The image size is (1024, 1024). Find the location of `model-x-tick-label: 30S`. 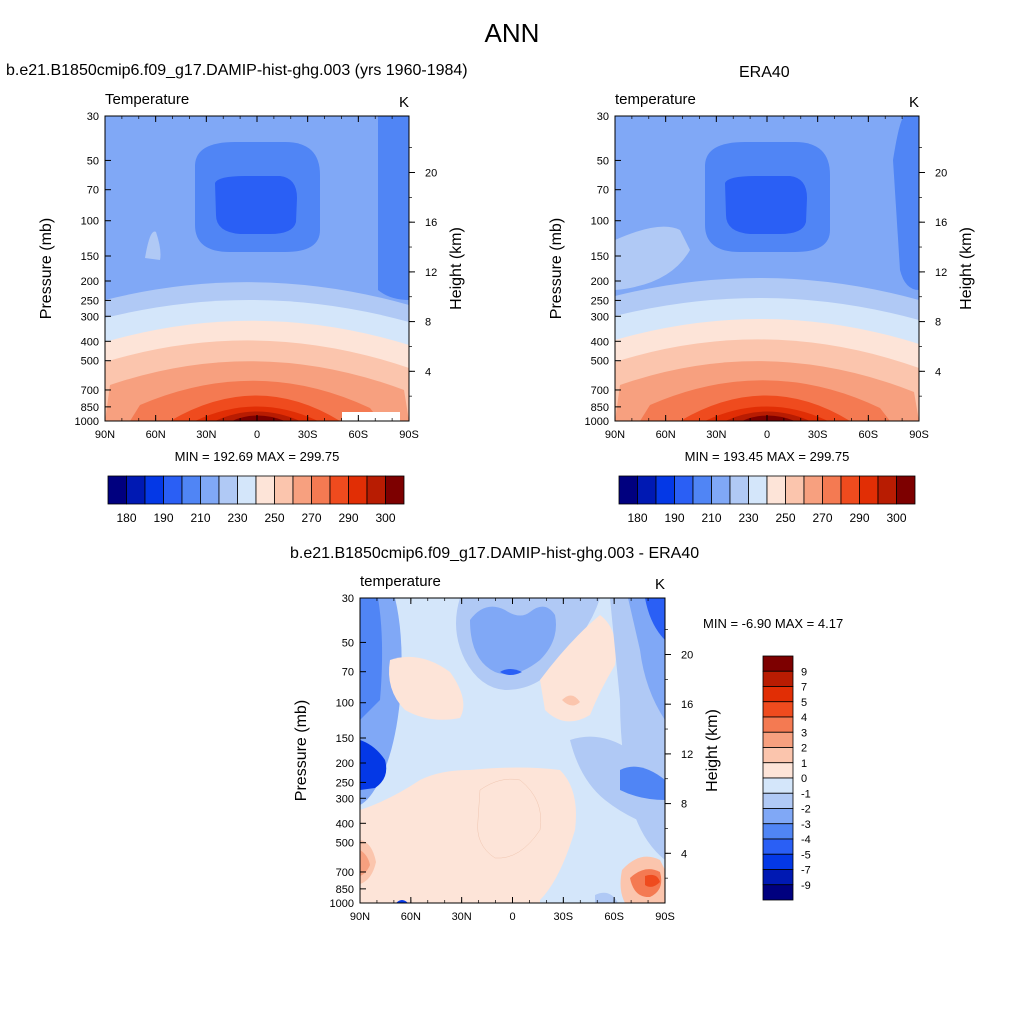

model-x-tick-label: 30S is located at coordinates (308, 435).